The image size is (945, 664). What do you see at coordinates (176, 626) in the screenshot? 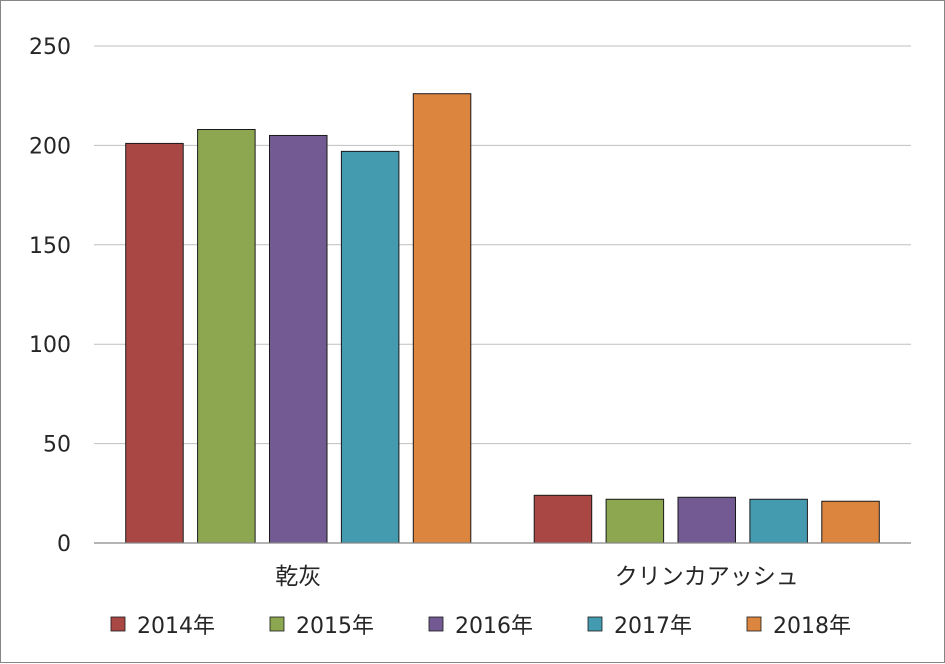
I see `legend-label: 2014年` at bounding box center [176, 626].